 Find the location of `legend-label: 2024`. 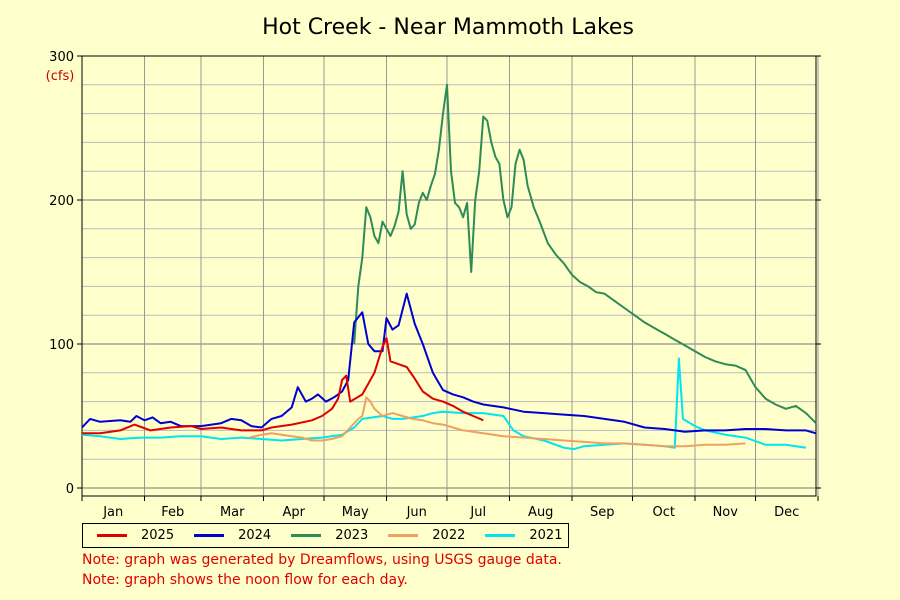

legend-label: 2024 is located at coordinates (255, 535).